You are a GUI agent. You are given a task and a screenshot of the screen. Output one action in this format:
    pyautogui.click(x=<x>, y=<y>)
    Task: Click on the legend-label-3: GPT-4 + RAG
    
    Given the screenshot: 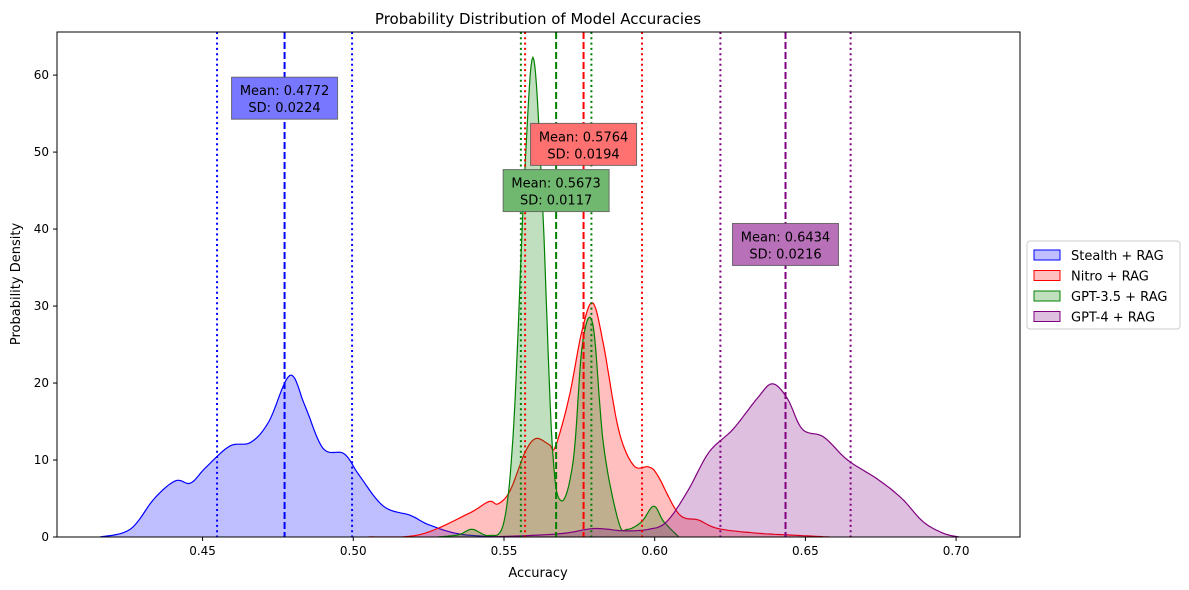 What is the action you would take?
    pyautogui.click(x=1113, y=318)
    